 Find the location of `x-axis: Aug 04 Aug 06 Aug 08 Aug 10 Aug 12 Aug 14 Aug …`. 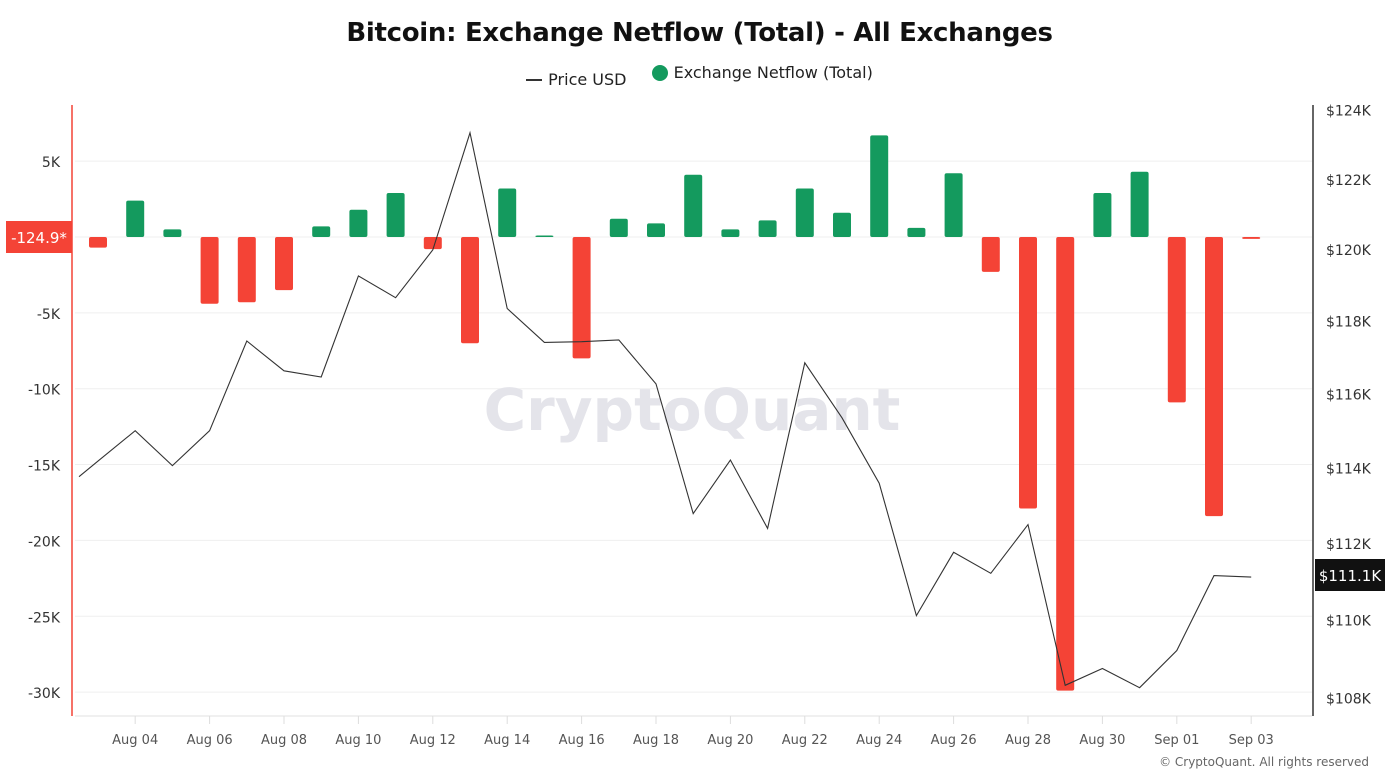

x-axis: Aug 04 Aug 06 Aug 08 Aug 10 Aug 12 Aug 14 Aug … is located at coordinates (693, 732).